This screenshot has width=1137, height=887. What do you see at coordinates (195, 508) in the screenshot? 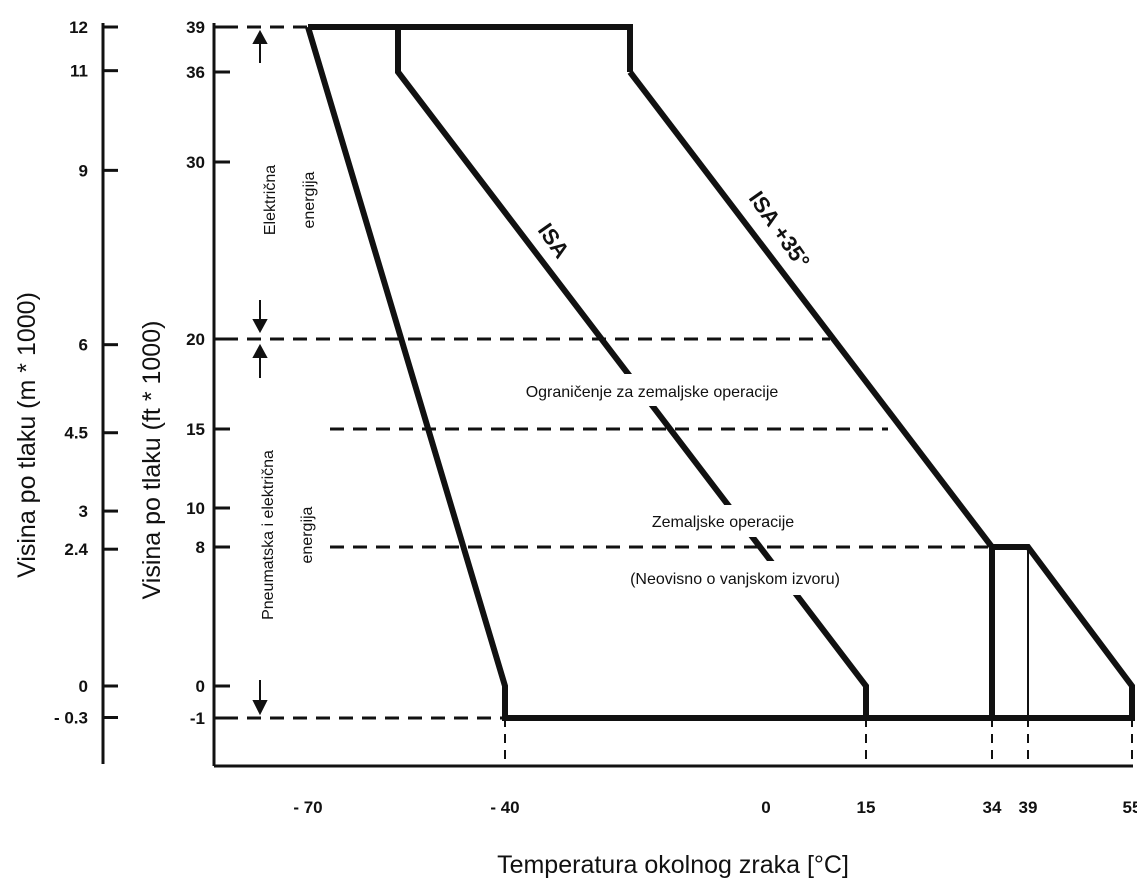
I see `feet-tick-label-5: 10` at bounding box center [195, 508].